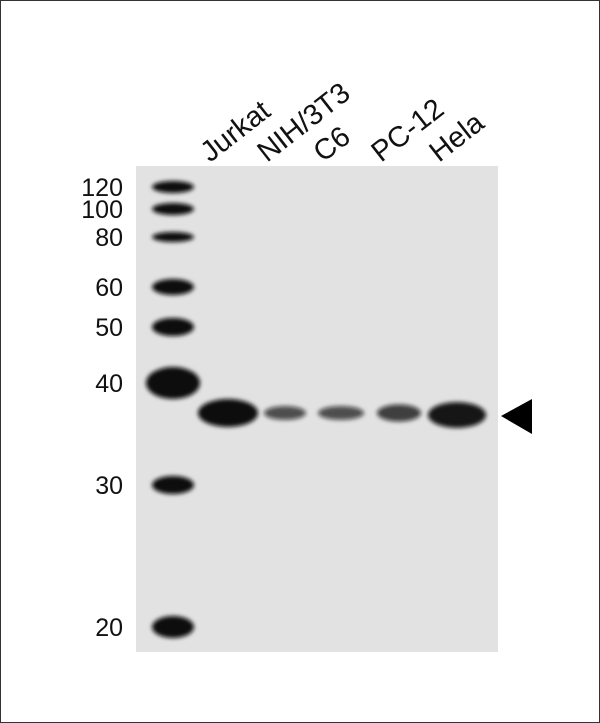 The image size is (600, 723). What do you see at coordinates (109, 288) in the screenshot?
I see `marker-label: 60` at bounding box center [109, 288].